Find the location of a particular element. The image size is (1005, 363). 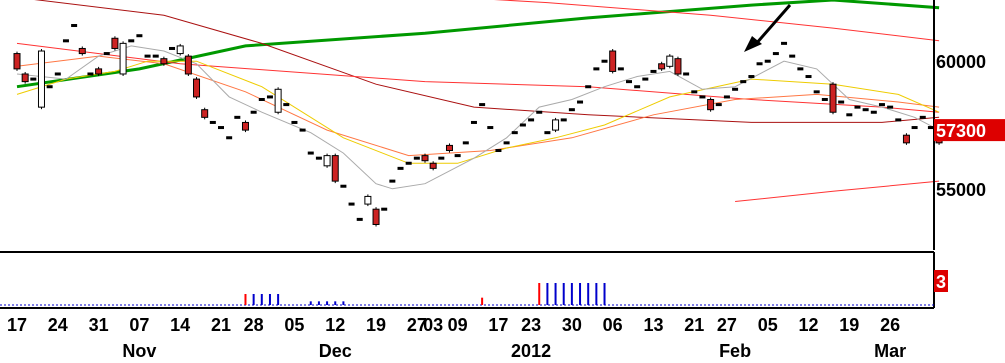

volume-label: 3 is located at coordinates (941, 282).